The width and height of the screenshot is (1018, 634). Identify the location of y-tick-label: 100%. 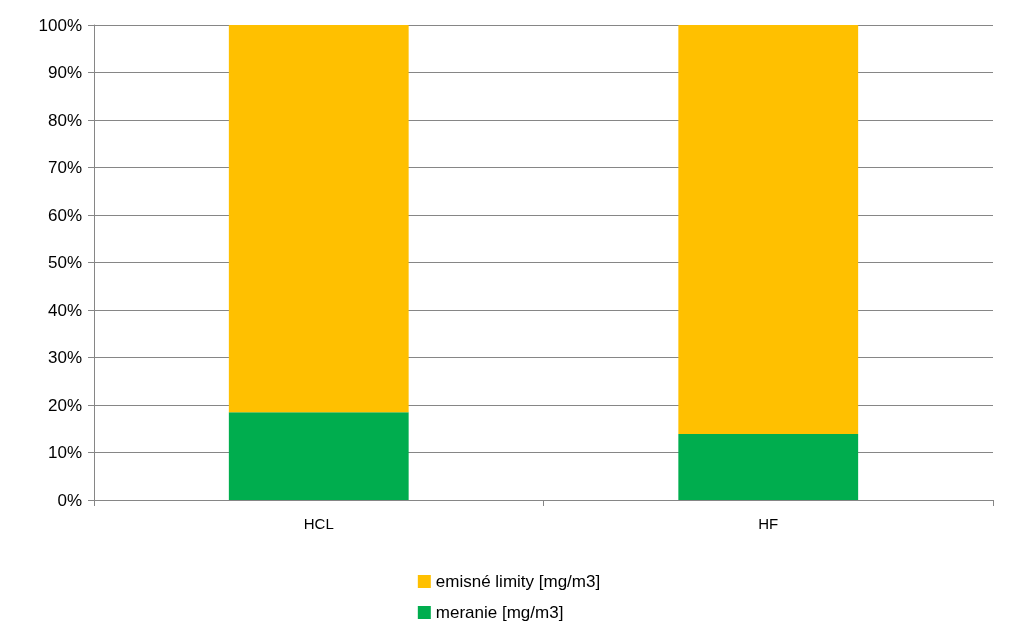
(60, 25).